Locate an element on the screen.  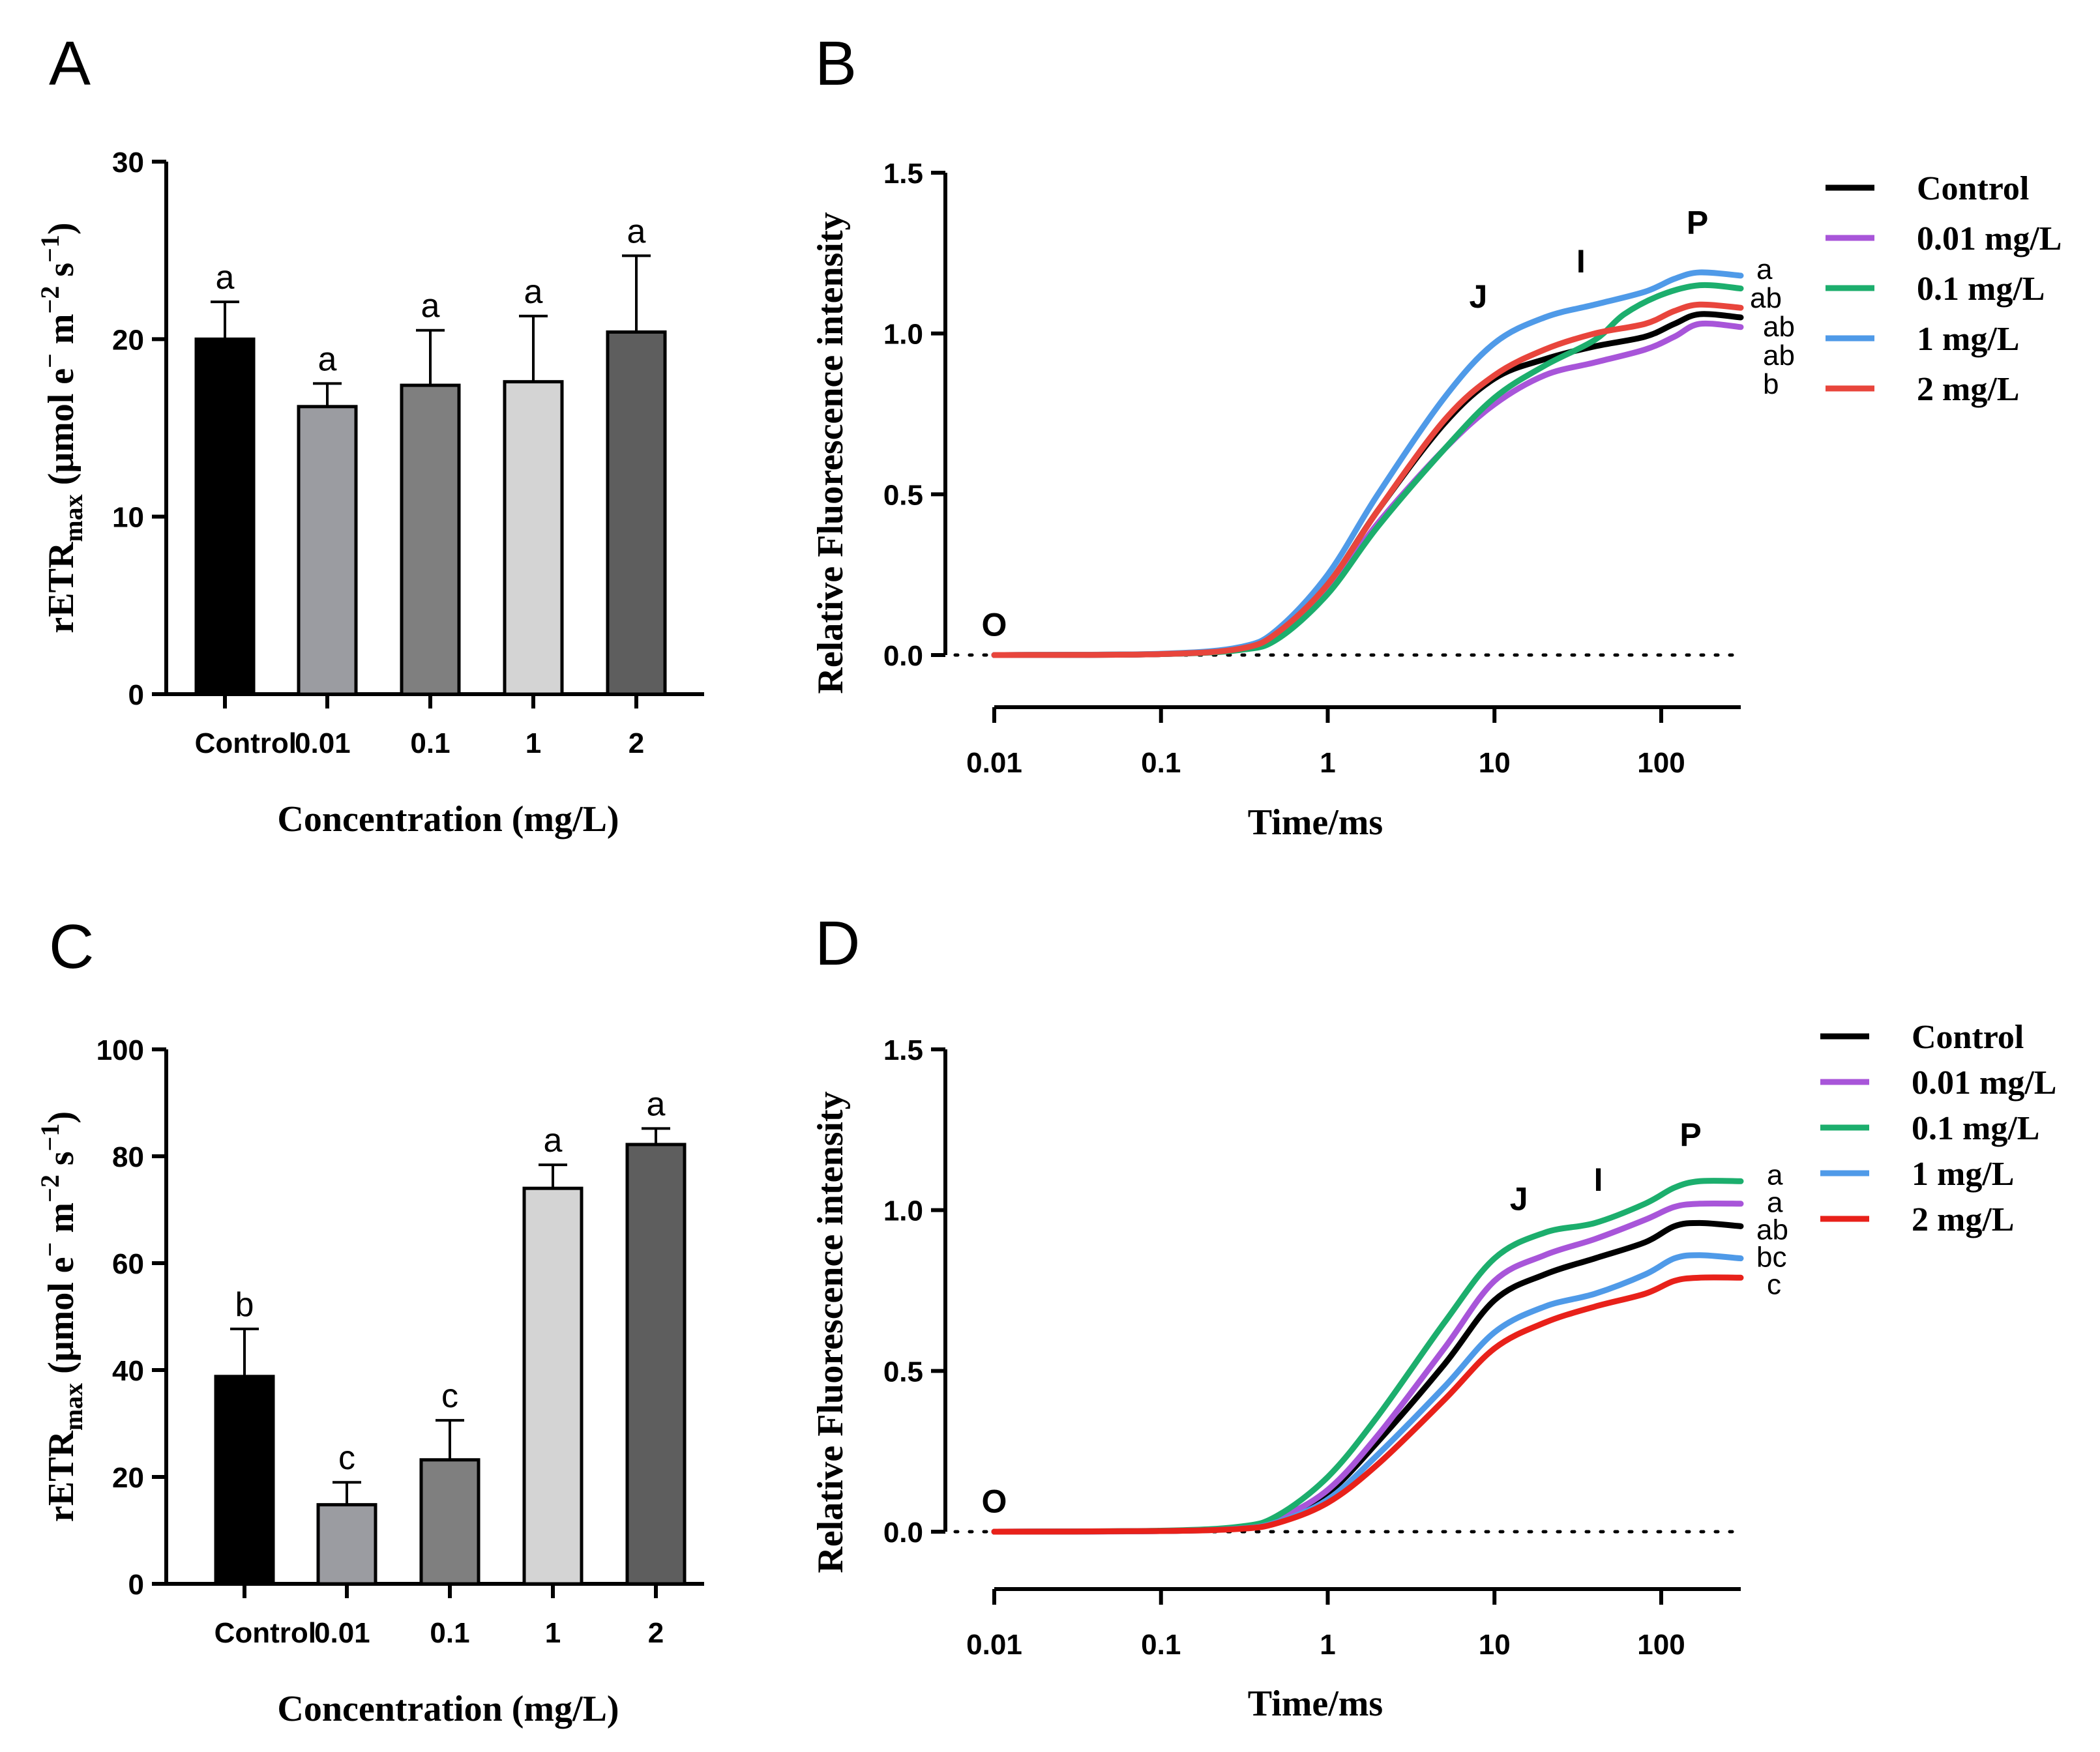
y-tick-label: 20 is located at coordinates (128, 340).